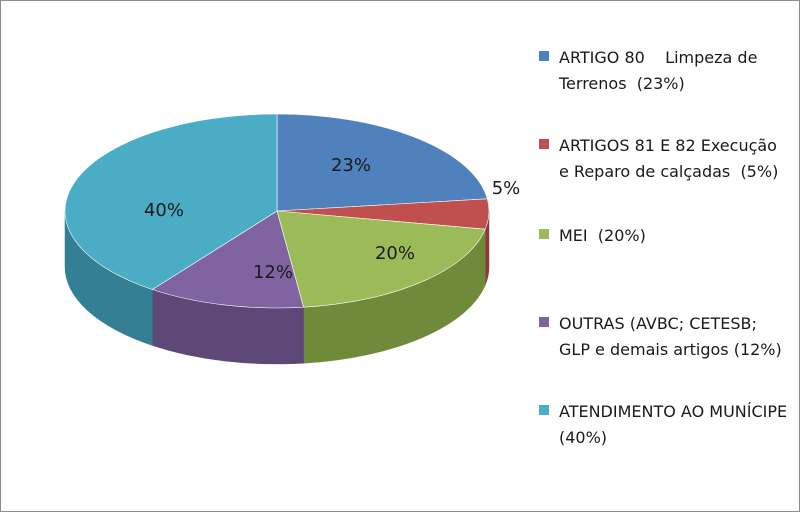 This screenshot has height=513, width=800. I want to click on legend-item-mei: MEI (20%), so click(664, 236).